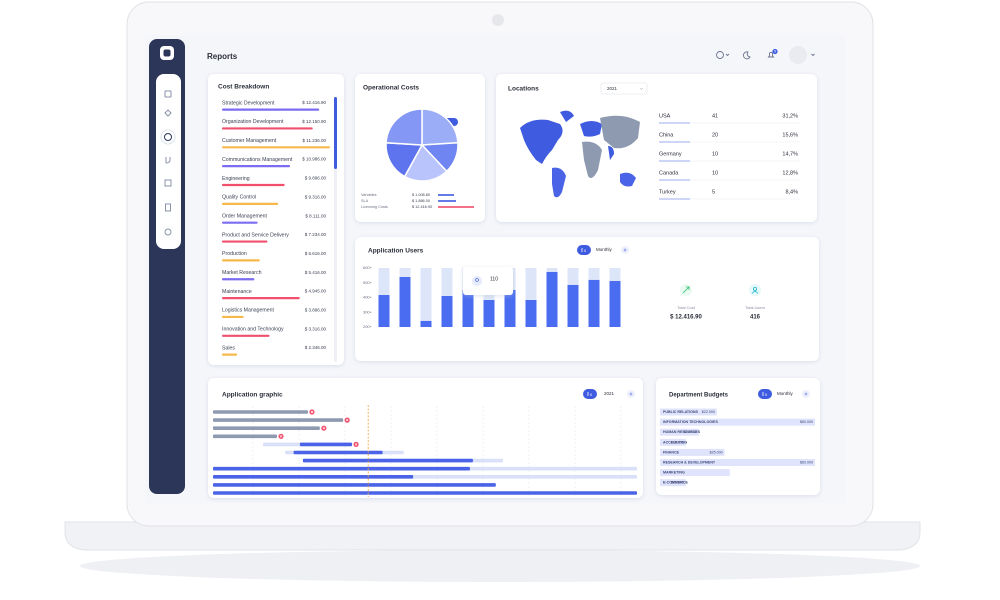  What do you see at coordinates (315, 215) in the screenshot?
I see `cost-amount: $ 8.111.00` at bounding box center [315, 215].